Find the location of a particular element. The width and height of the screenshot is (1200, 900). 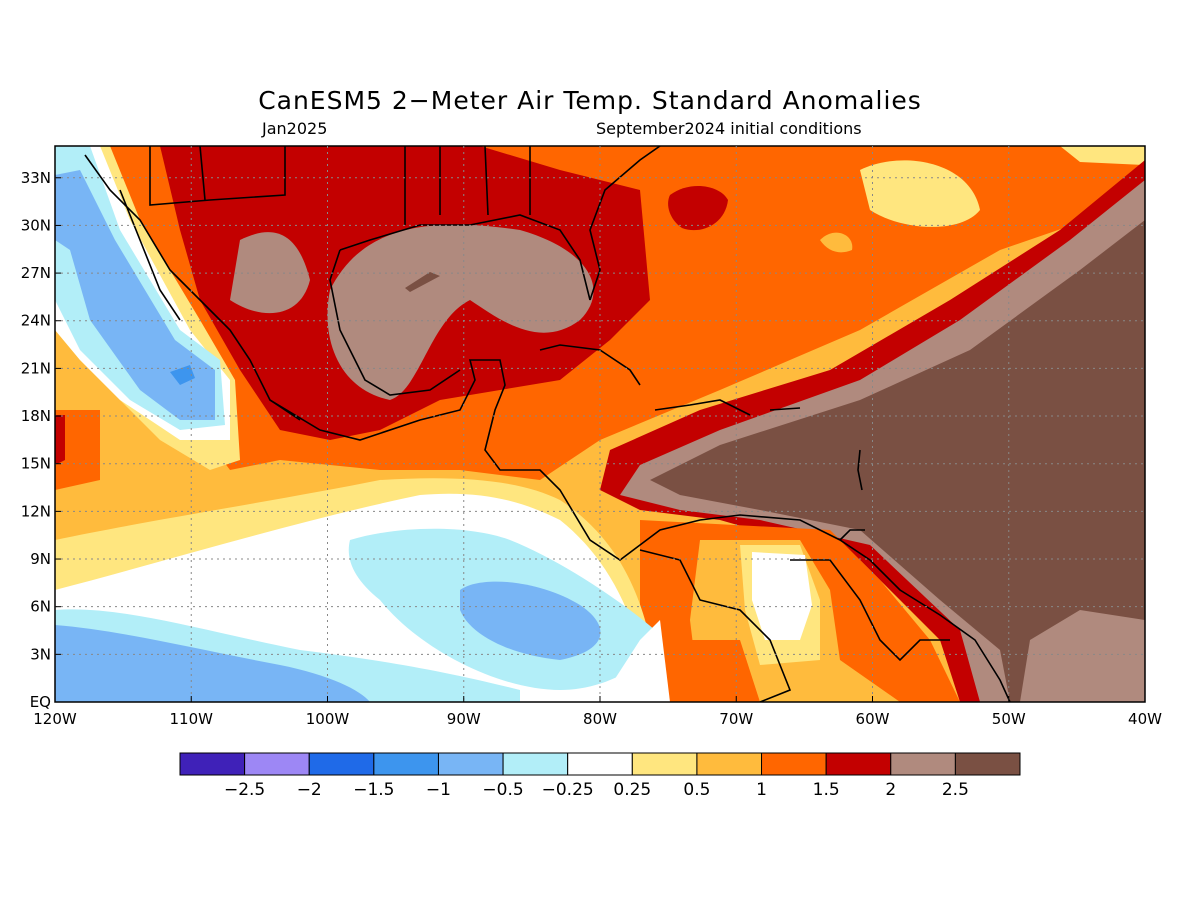

lat-tick-label: 3N is located at coordinates (40, 654).